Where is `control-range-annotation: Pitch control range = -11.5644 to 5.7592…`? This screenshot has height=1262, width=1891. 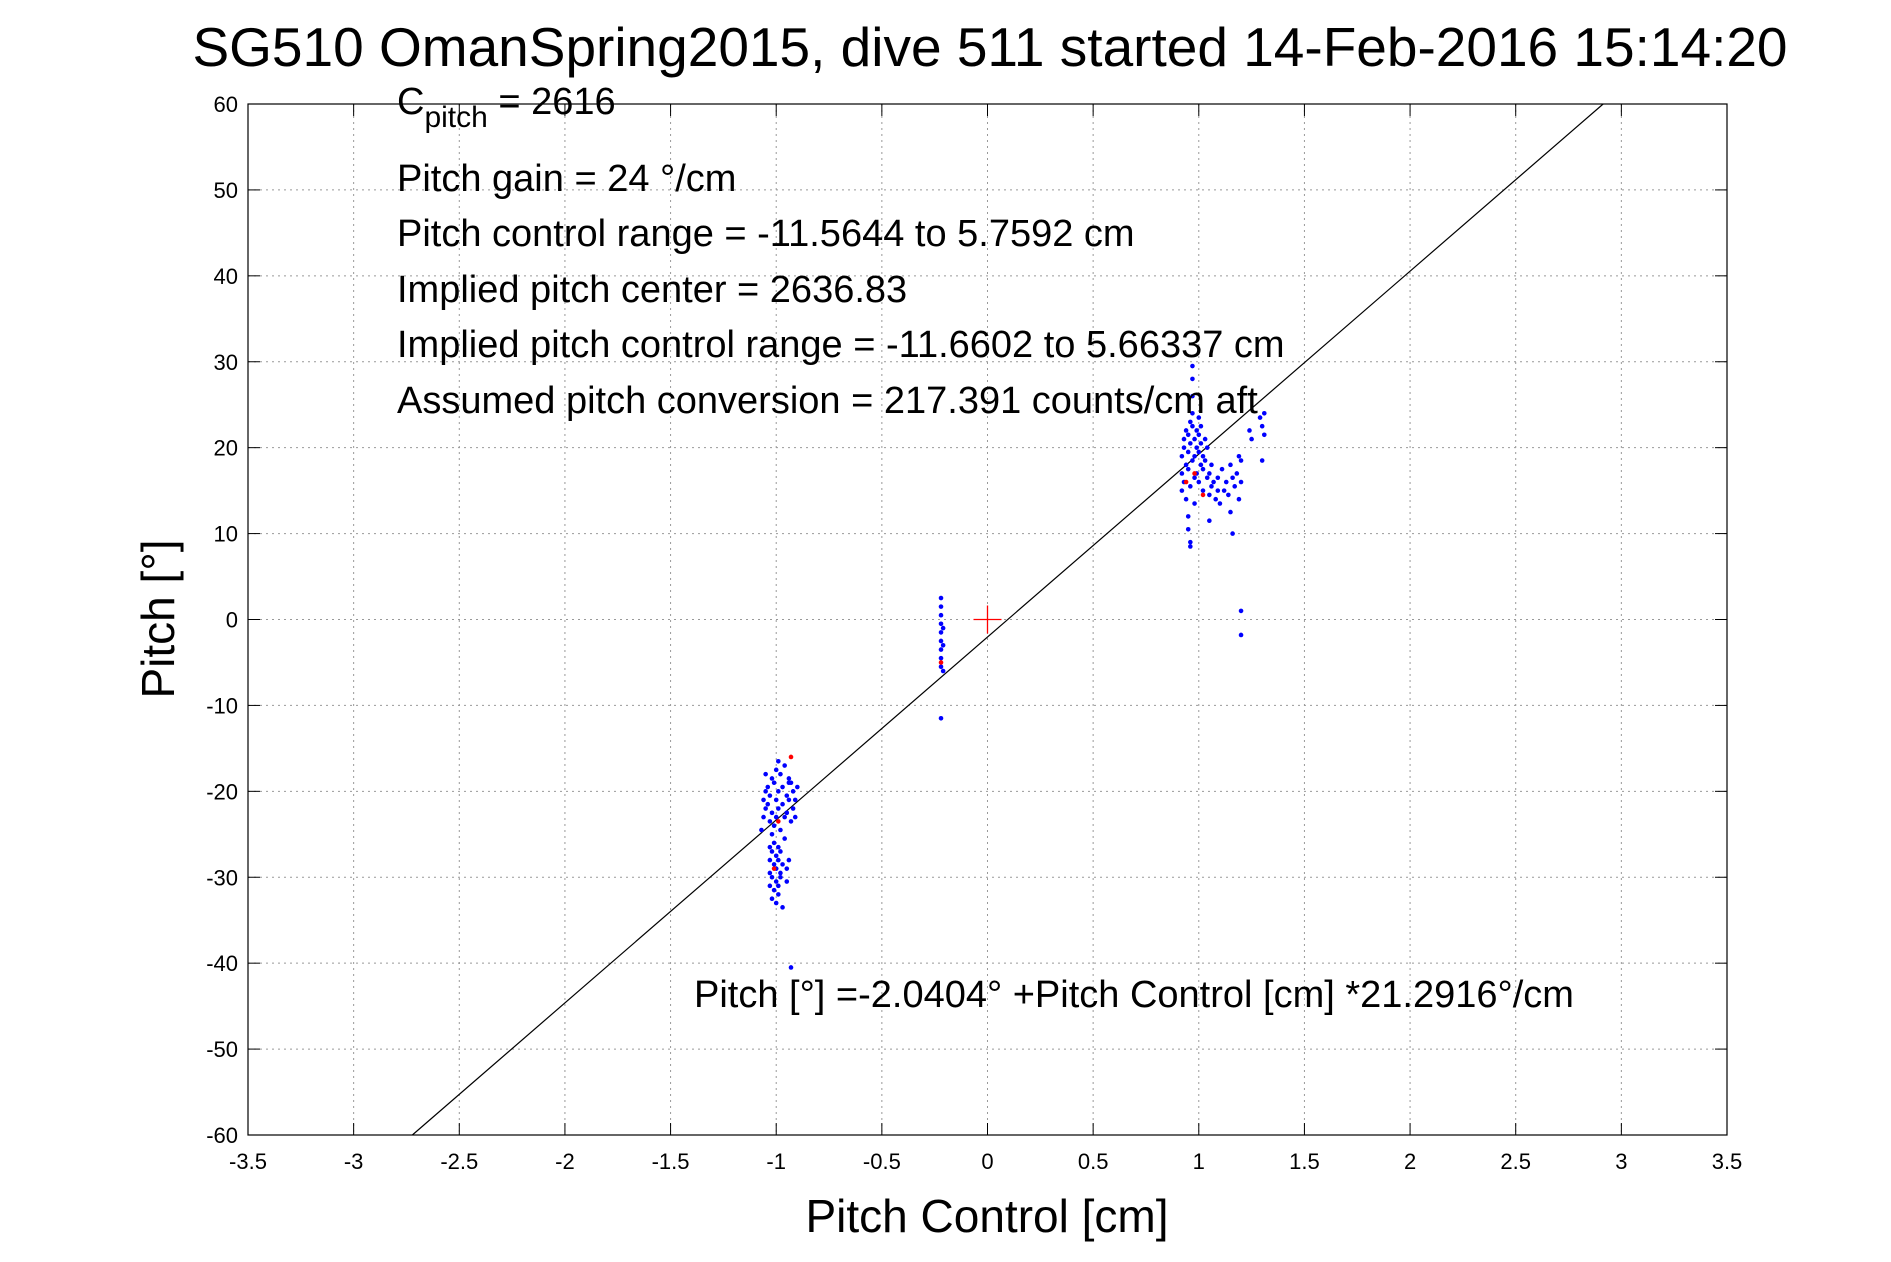
control-range-annotation: Pitch control range = -11.5644 to 5.7592… is located at coordinates (766, 234).